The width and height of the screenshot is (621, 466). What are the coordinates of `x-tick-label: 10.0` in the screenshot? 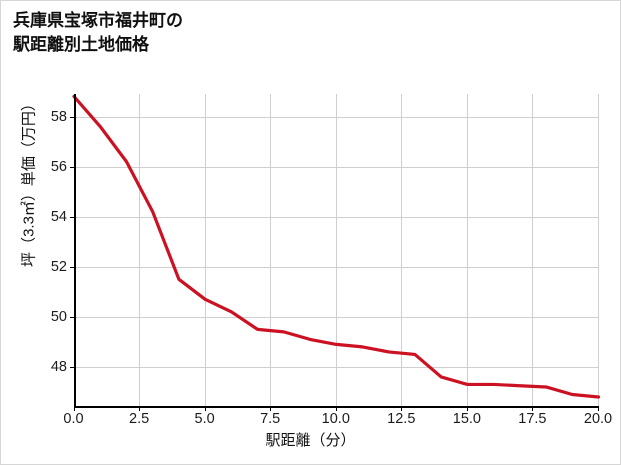 It's located at (335, 419).